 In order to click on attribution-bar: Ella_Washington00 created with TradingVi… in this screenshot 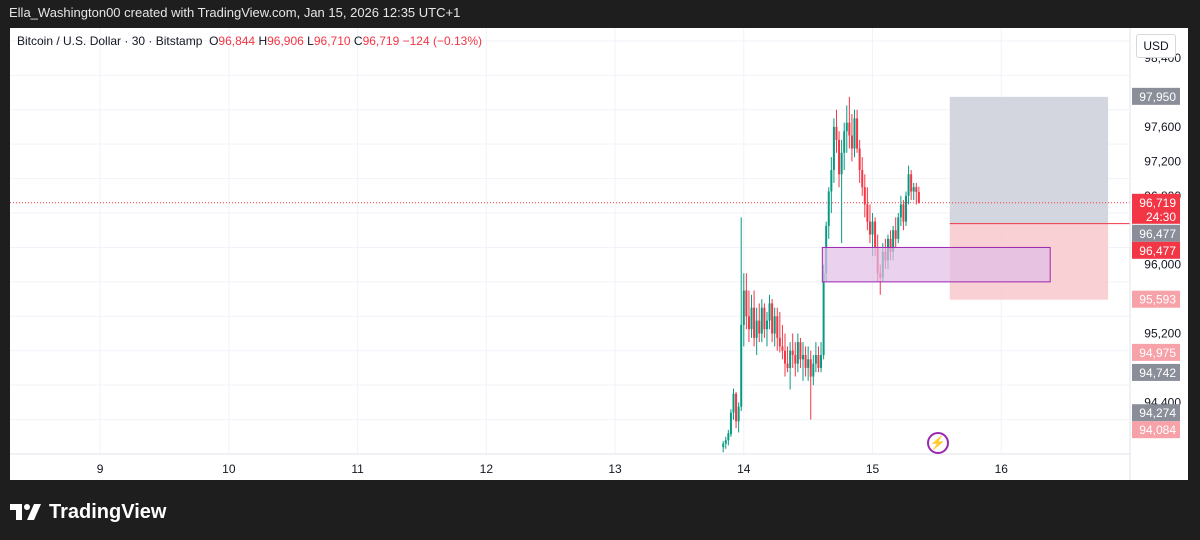, I will do `click(600, 13)`.